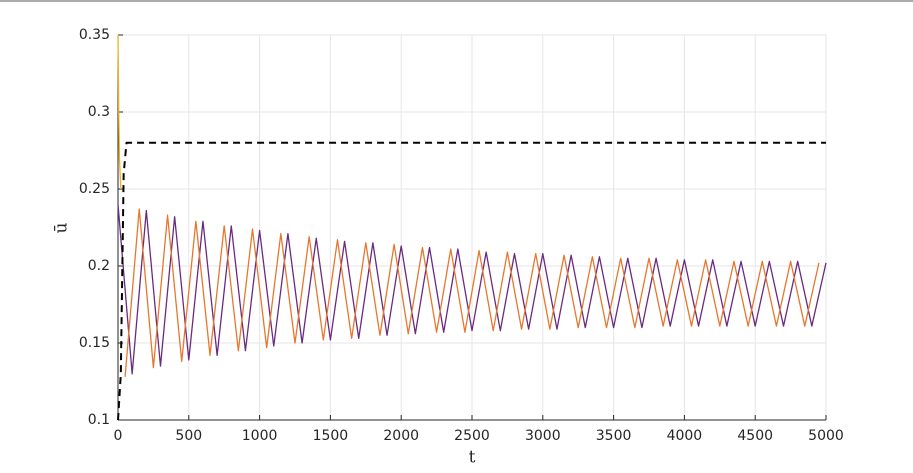 This screenshot has width=913, height=473. What do you see at coordinates (260, 436) in the screenshot?
I see `x-tick-label: 1000` at bounding box center [260, 436].